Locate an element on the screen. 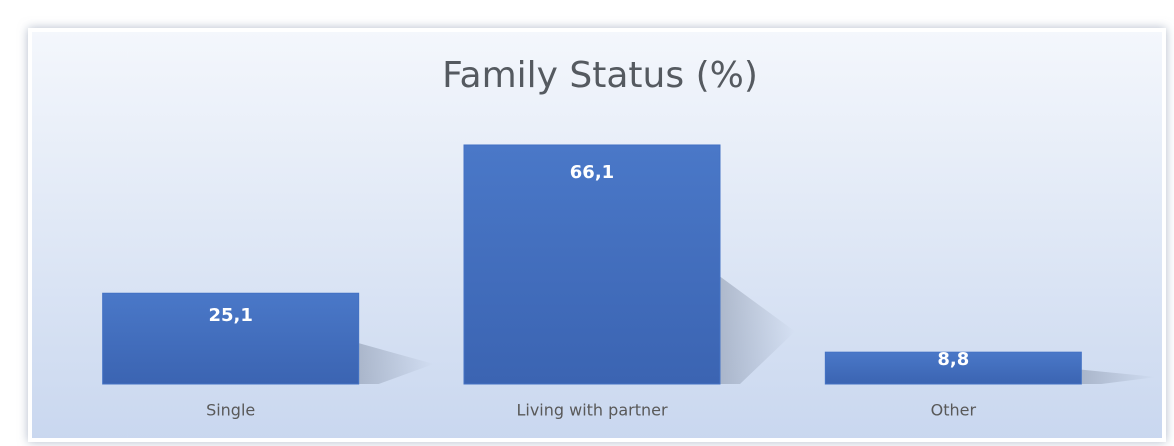  x-tick-label: Other is located at coordinates (954, 410).